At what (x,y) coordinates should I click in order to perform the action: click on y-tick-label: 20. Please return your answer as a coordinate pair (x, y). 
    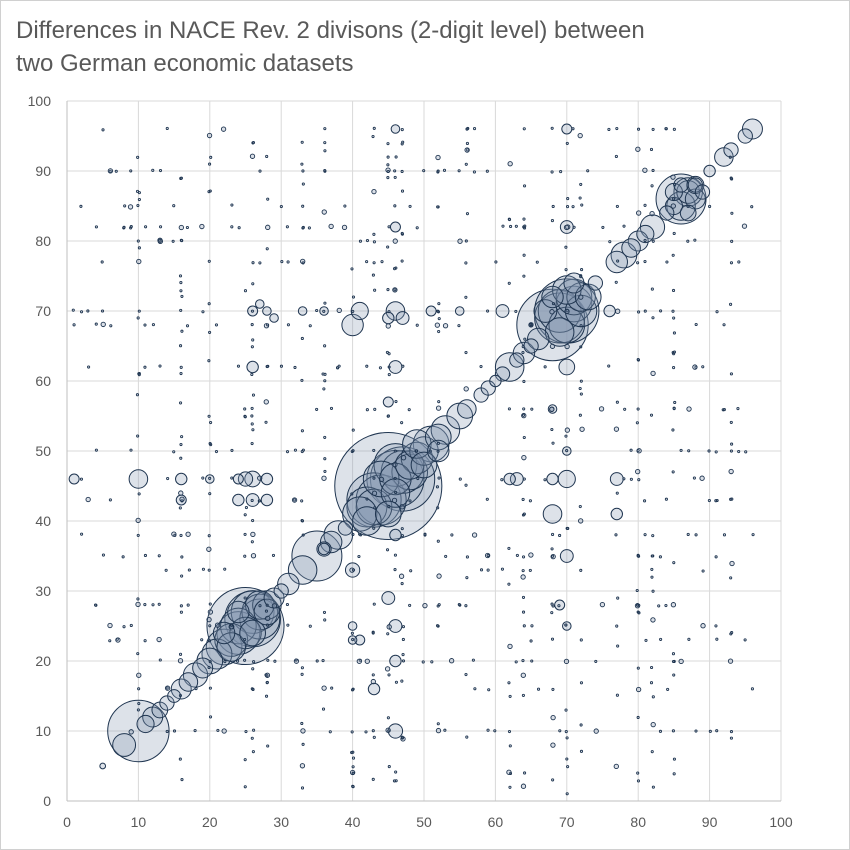
    Looking at the image, I should click on (43, 661).